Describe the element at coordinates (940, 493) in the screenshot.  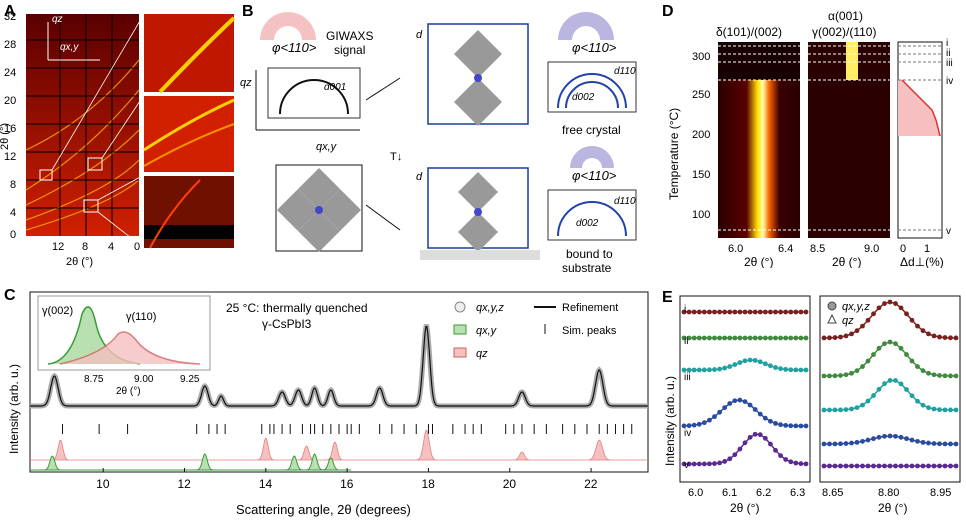
I see `e-xtick: 8.95` at that location.